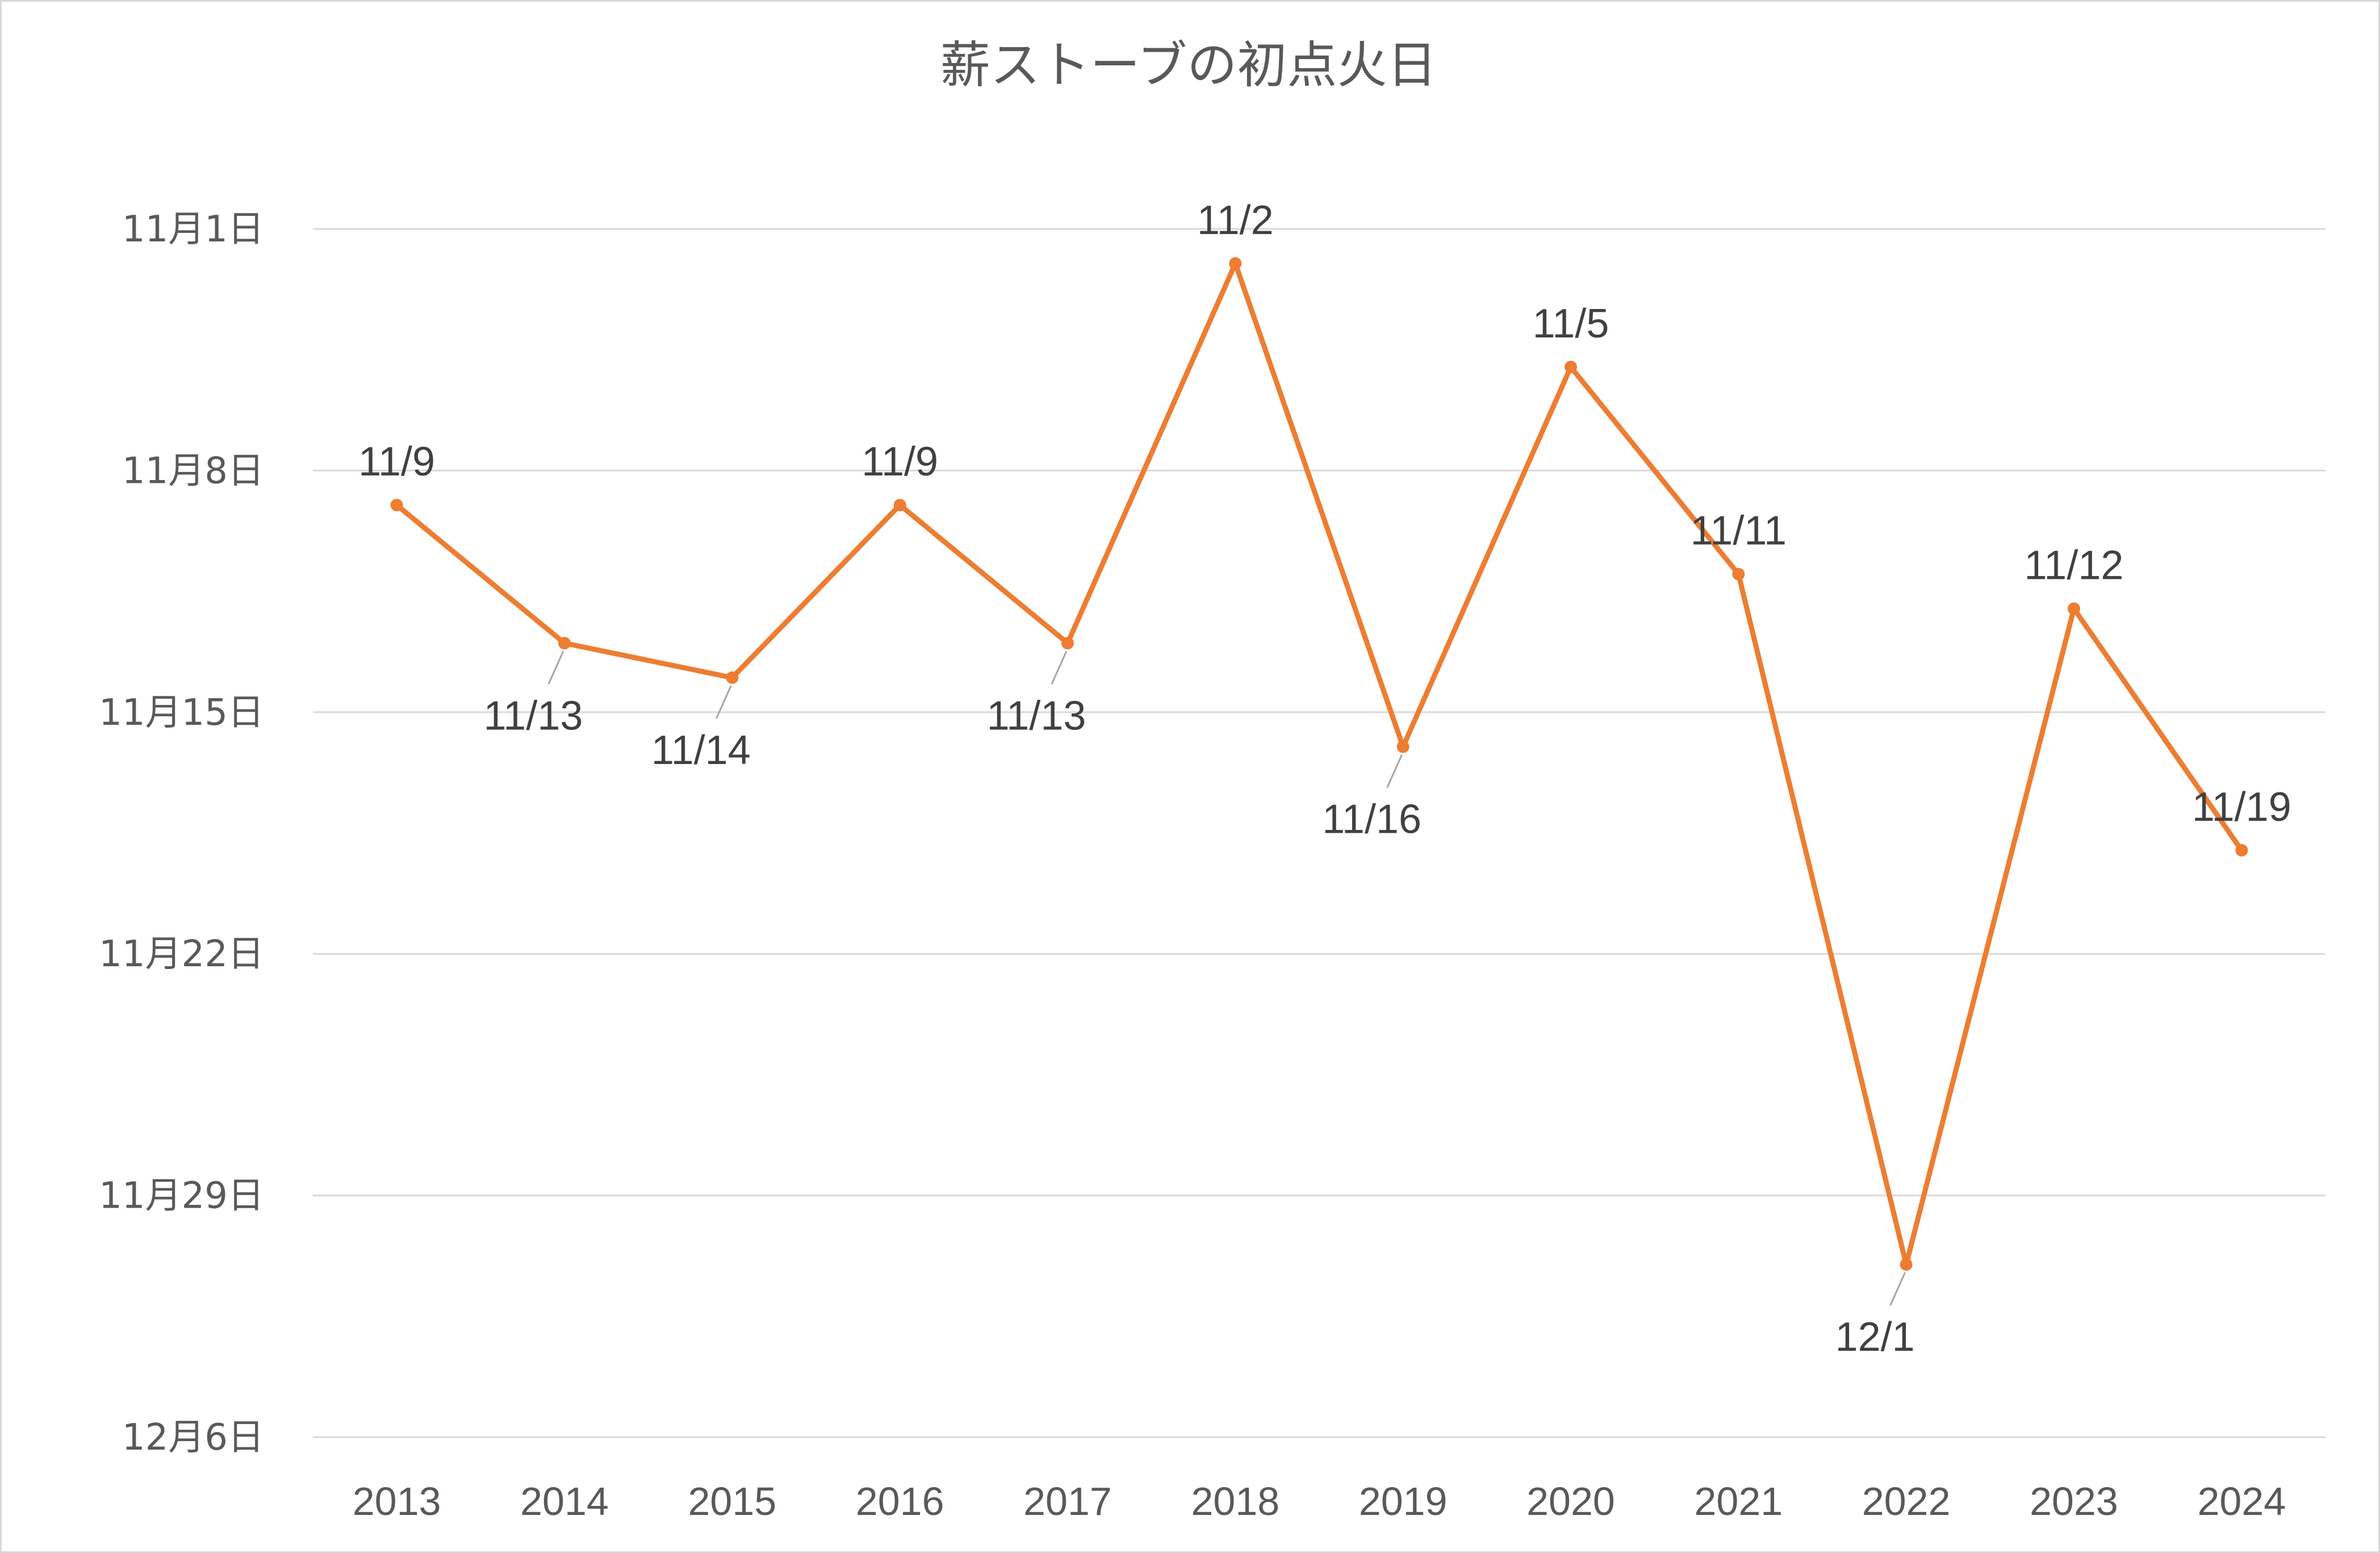 This screenshot has height=1553, width=2380. Describe the element at coordinates (2074, 1501) in the screenshot. I see `x-tick-label: 2023` at that location.